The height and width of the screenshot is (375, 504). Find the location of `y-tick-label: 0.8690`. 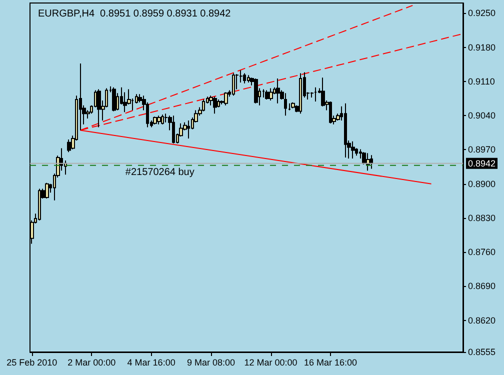

y-tick-label: 0.8690 is located at coordinates (482, 286).